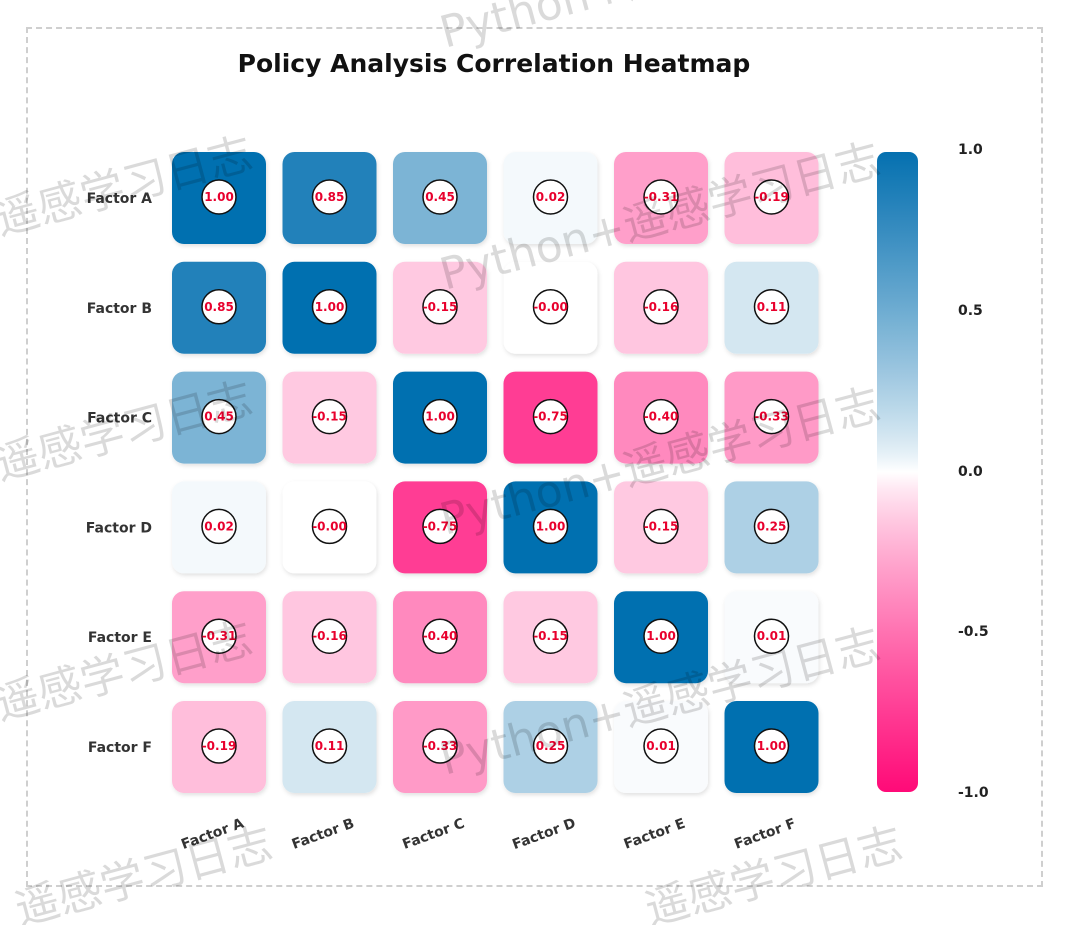 This screenshot has height=925, width=1080. I want to click on cell-value-label: -0.33, so click(771, 417).